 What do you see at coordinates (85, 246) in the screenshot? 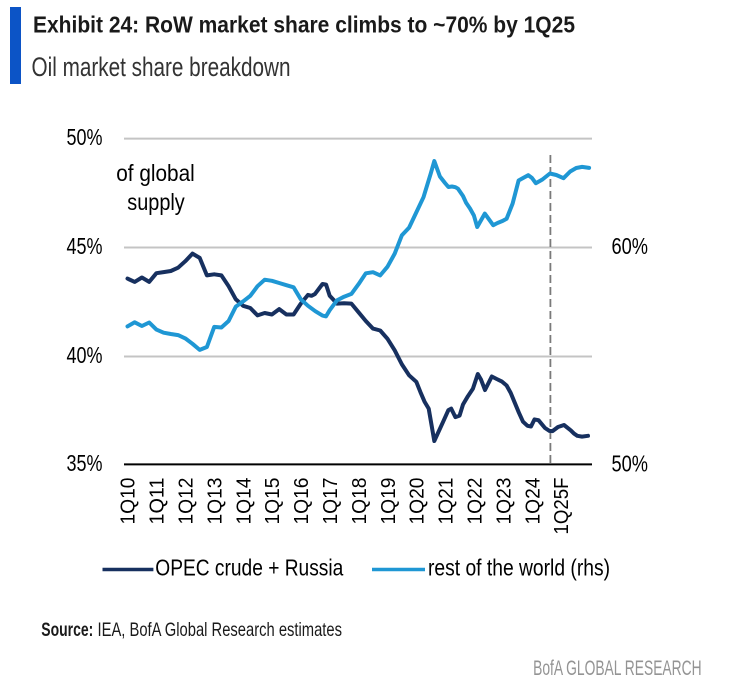
I see `svg-text: 45%` at bounding box center [85, 246].